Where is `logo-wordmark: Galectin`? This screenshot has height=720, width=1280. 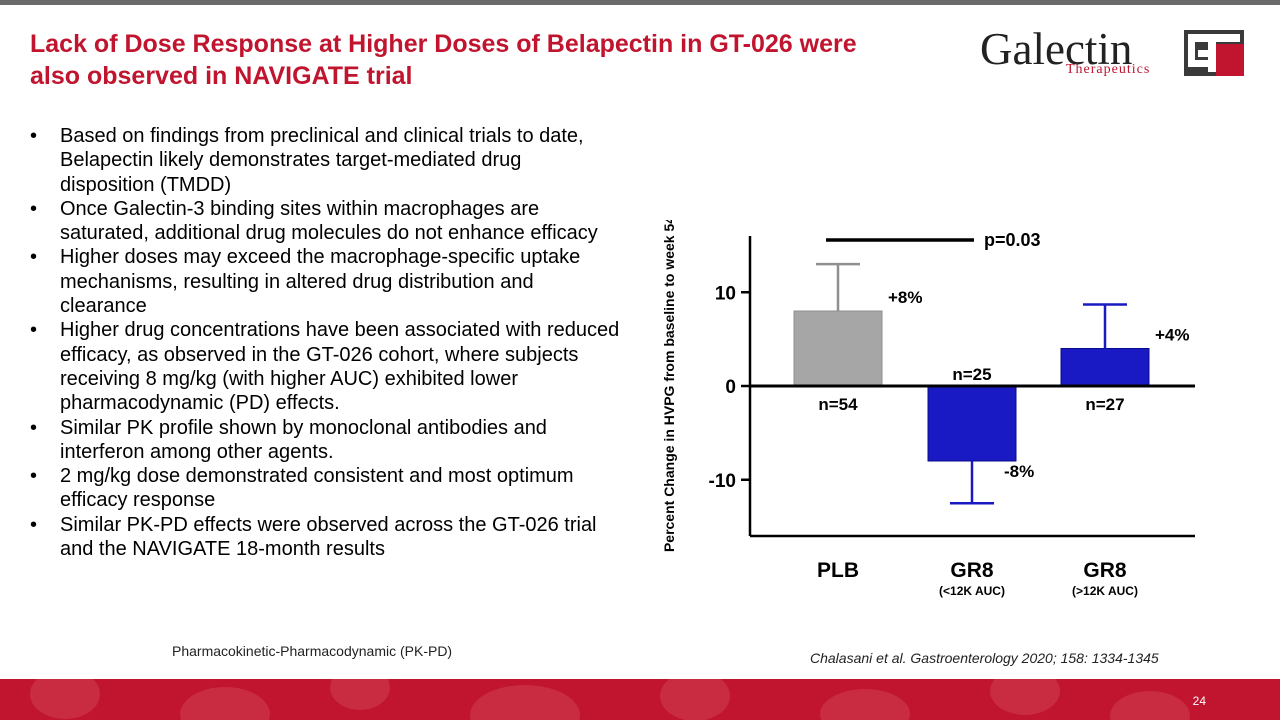 logo-wordmark: Galectin is located at coordinates (1056, 49).